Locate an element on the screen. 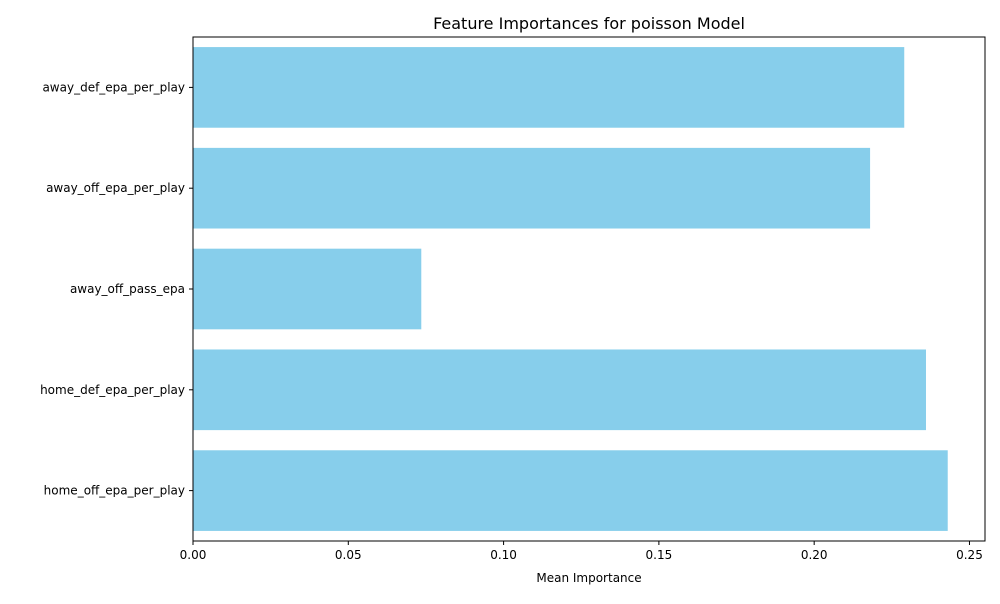 The width and height of the screenshot is (1000, 604). y-tick-label: home_off_epa_per_play is located at coordinates (114, 491).